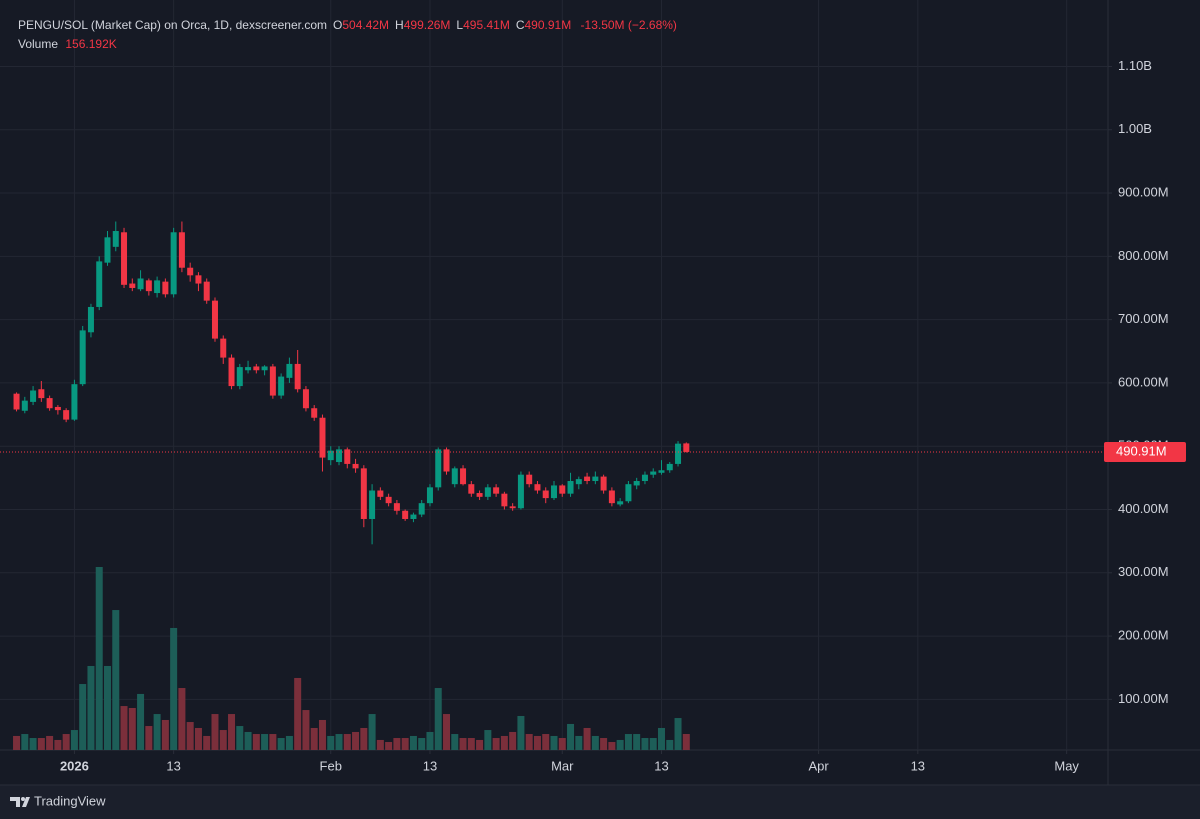 The height and width of the screenshot is (819, 1200). Describe the element at coordinates (20, 802) in the screenshot. I see `tradingview-logo` at that location.